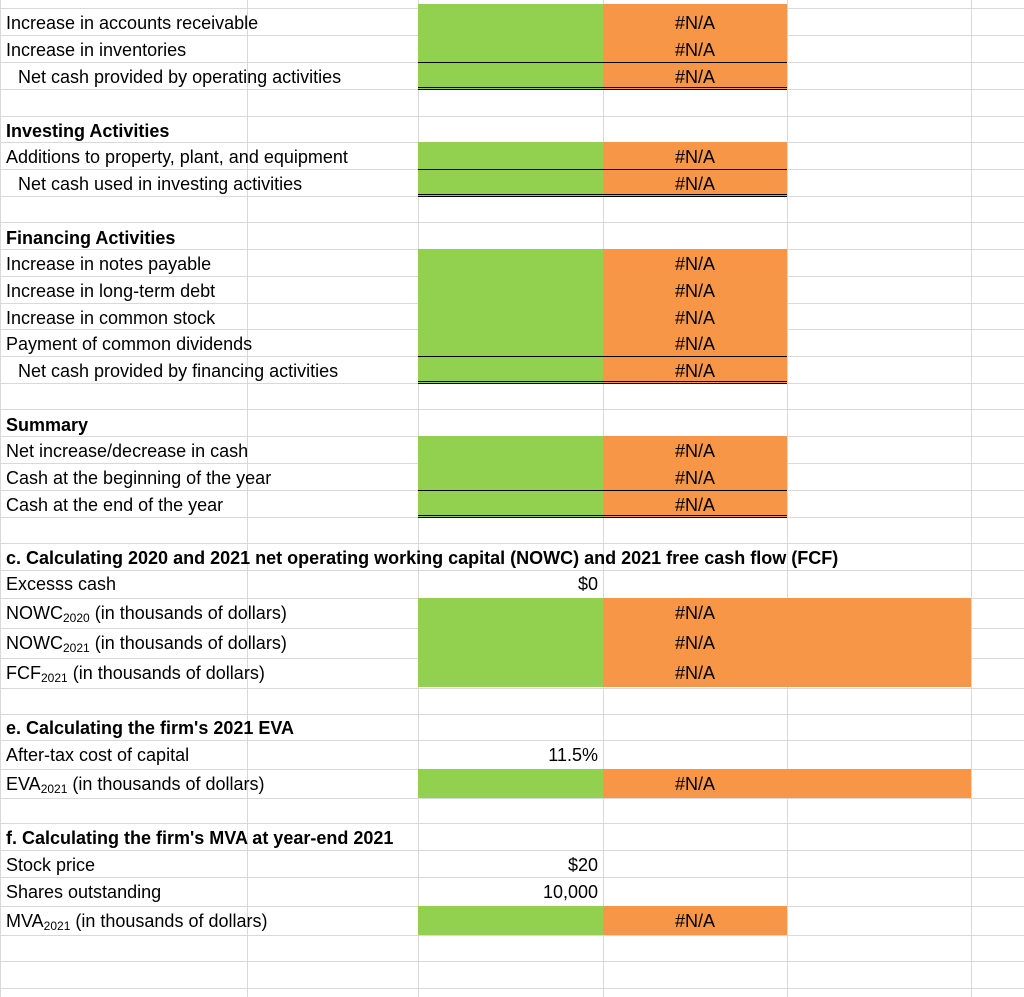 This screenshot has width=1024, height=997. I want to click on value-excess-cash: $0, so click(587, 584).